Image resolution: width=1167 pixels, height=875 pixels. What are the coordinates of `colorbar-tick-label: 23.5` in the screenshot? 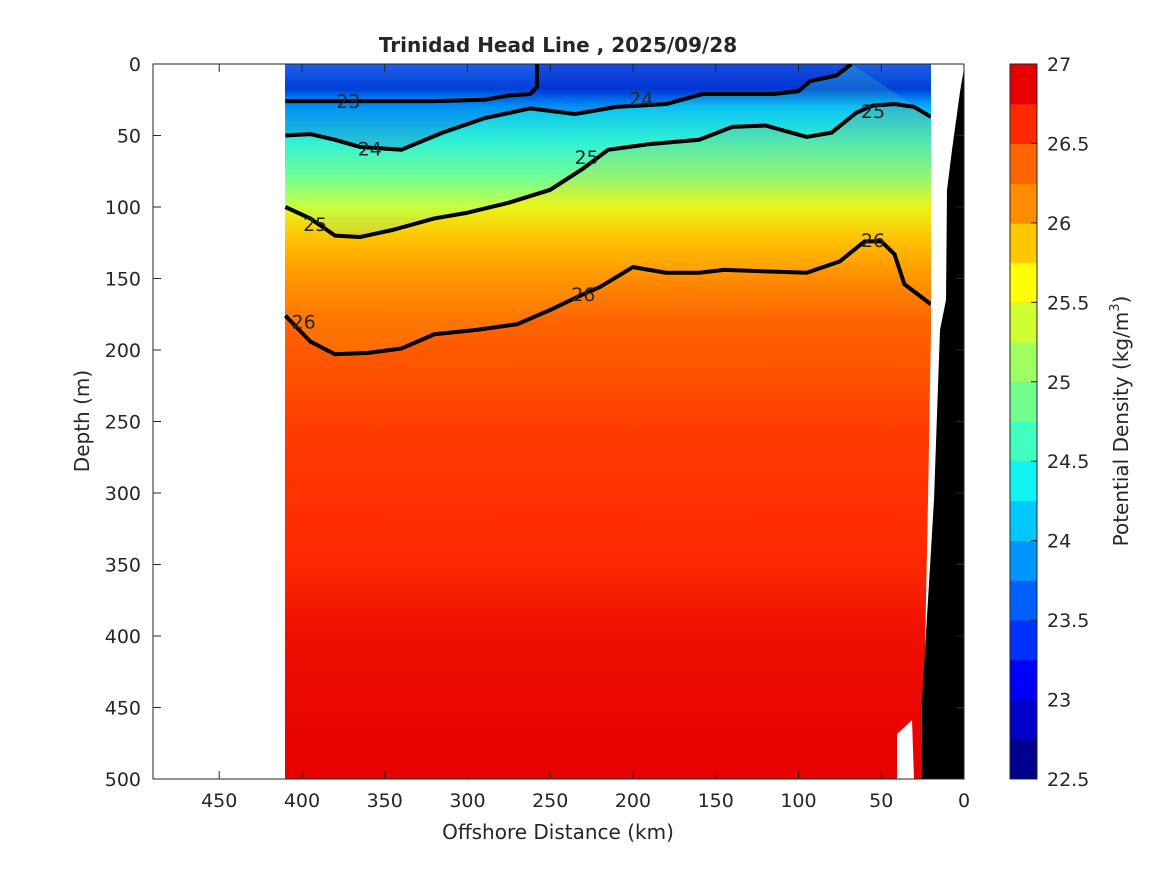 It's located at (1068, 621).